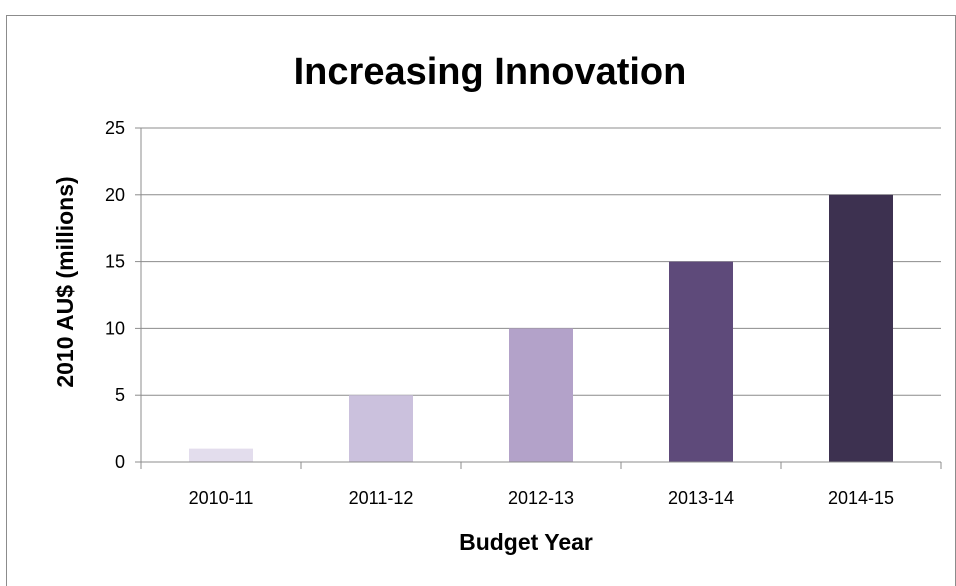  What do you see at coordinates (115, 128) in the screenshot?
I see `y-tick-label: 25` at bounding box center [115, 128].